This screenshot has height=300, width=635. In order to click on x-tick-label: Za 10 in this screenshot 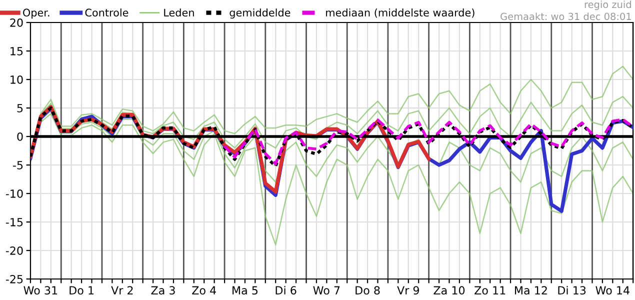, I will do `click(449, 290)`.